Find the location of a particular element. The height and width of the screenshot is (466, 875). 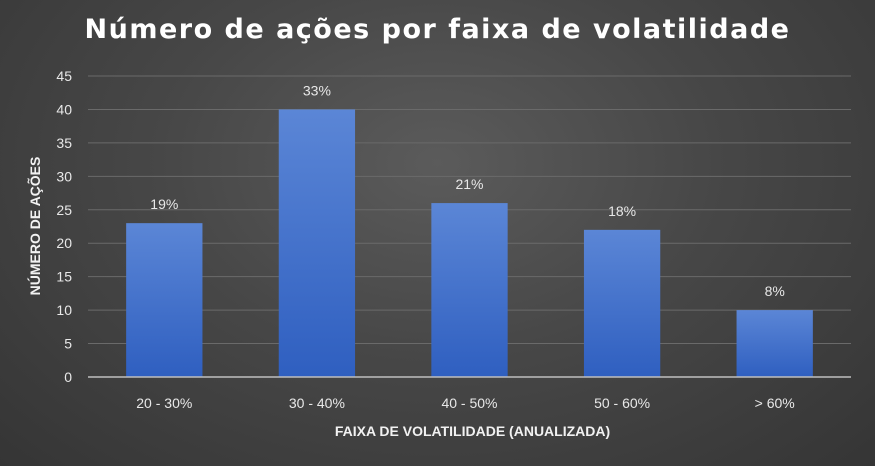

x-tick-label: 20 - 30% is located at coordinates (164, 403).